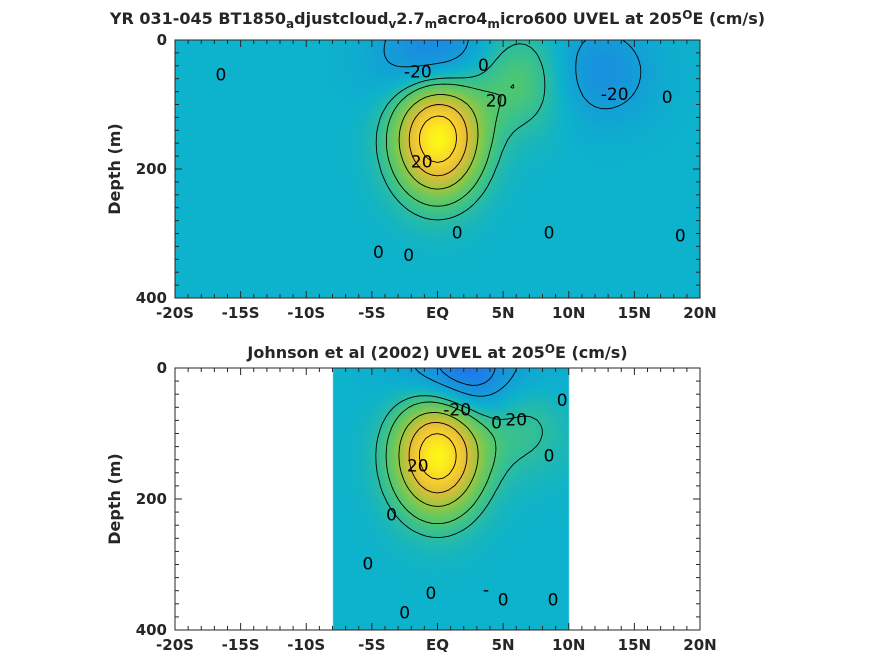  I want to click on title-part: v, so click(392, 24).